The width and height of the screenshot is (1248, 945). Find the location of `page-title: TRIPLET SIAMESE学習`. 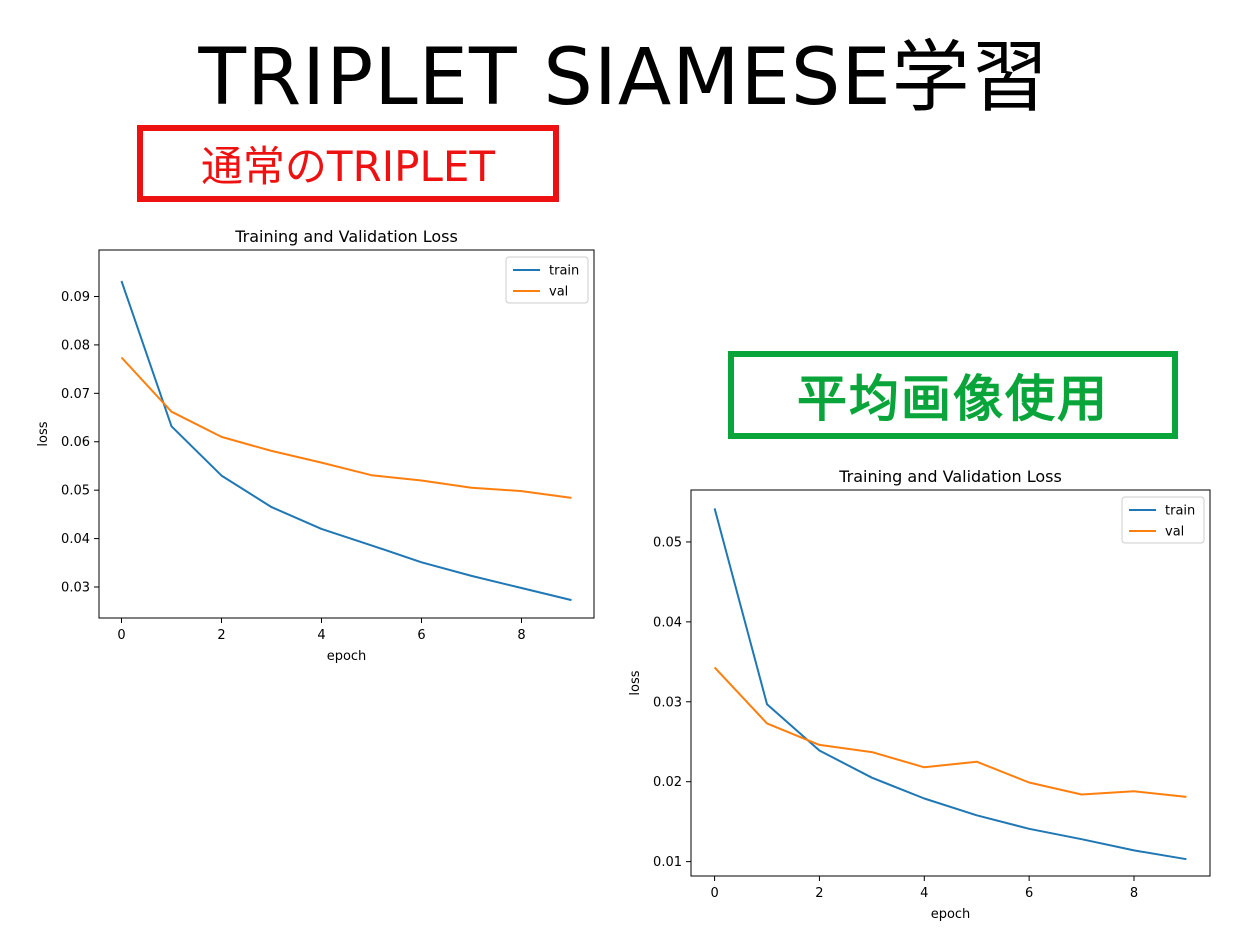

page-title: TRIPLET SIAMESE学習 is located at coordinates (624, 78).